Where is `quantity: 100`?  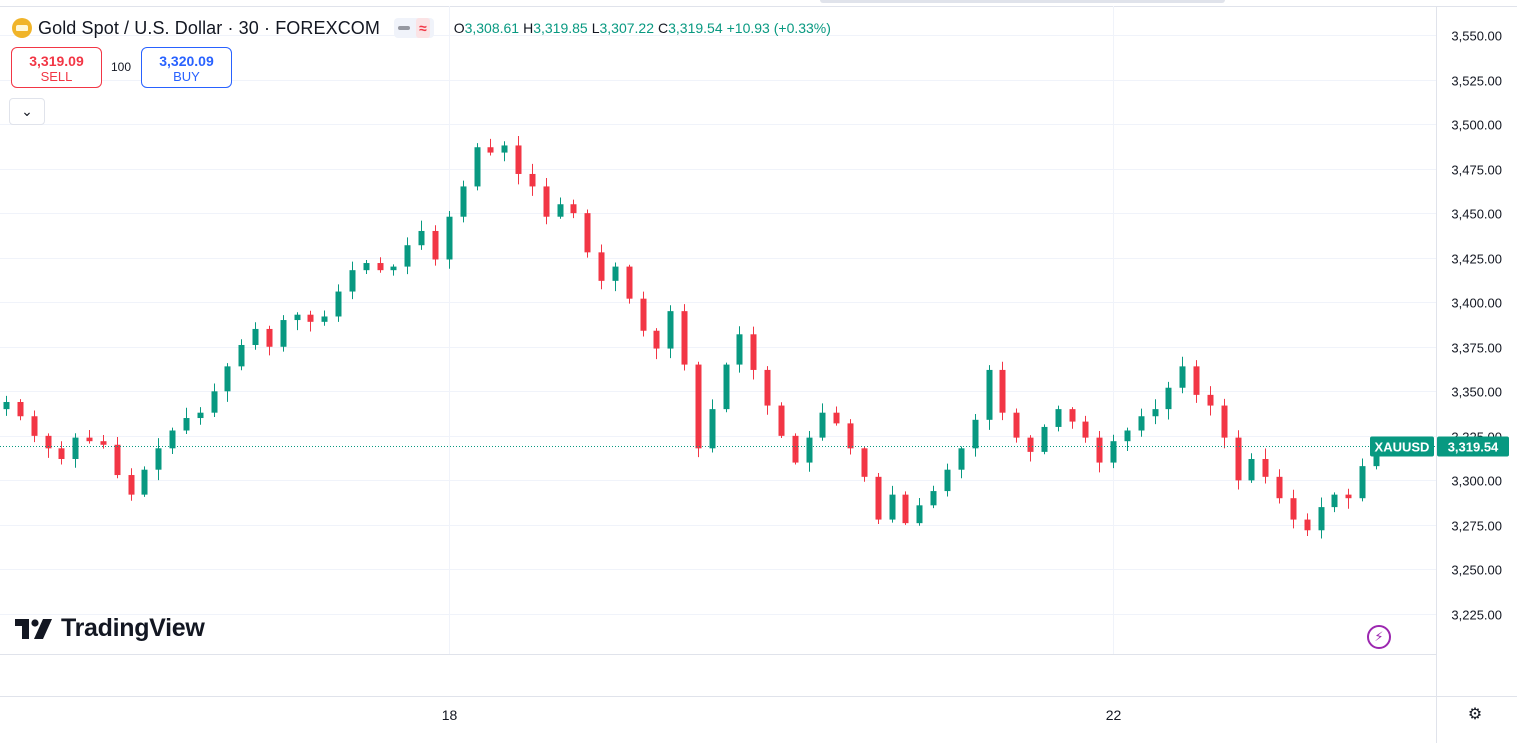
quantity: 100 is located at coordinates (121, 67).